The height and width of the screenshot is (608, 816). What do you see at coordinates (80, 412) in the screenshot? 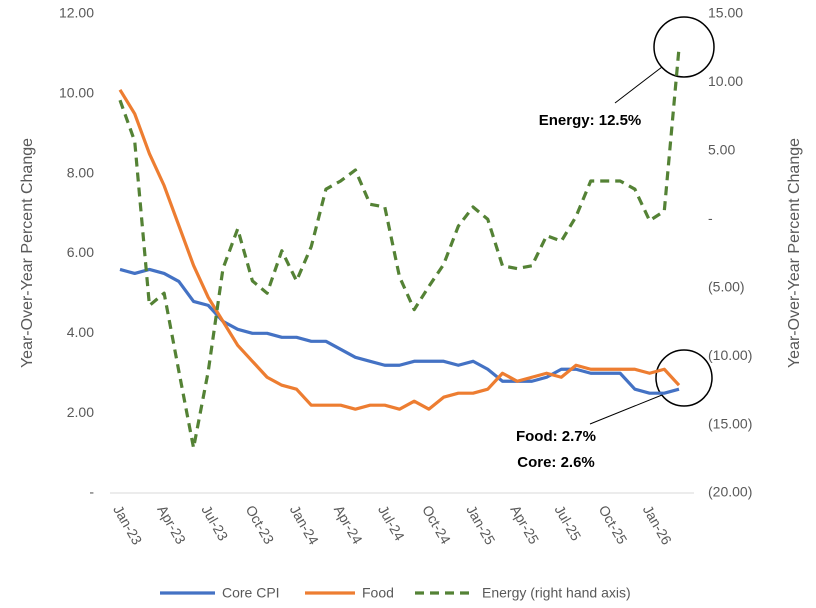
I see `y-tick-label: 2.00` at bounding box center [80, 412].